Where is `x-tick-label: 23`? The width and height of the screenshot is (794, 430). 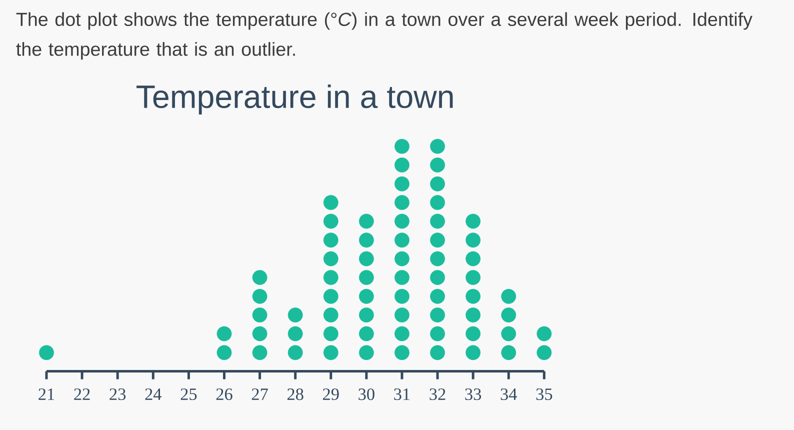
x-tick-label: 23 is located at coordinates (118, 394).